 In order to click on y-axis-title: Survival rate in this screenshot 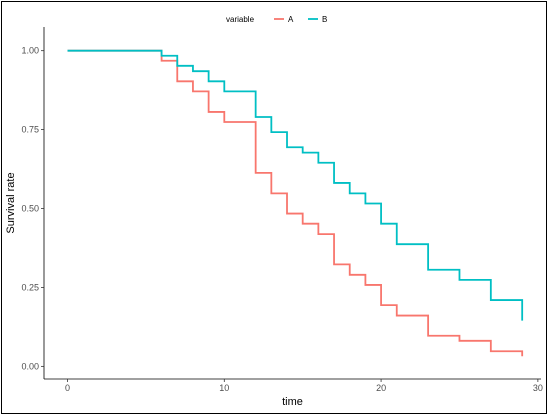, I will do `click(11, 202)`.